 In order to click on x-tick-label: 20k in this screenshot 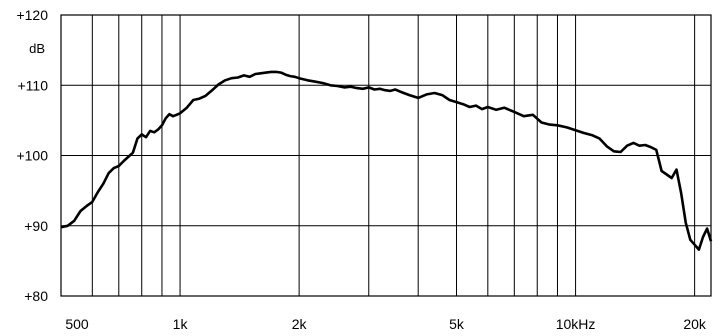, I will do `click(695, 324)`.